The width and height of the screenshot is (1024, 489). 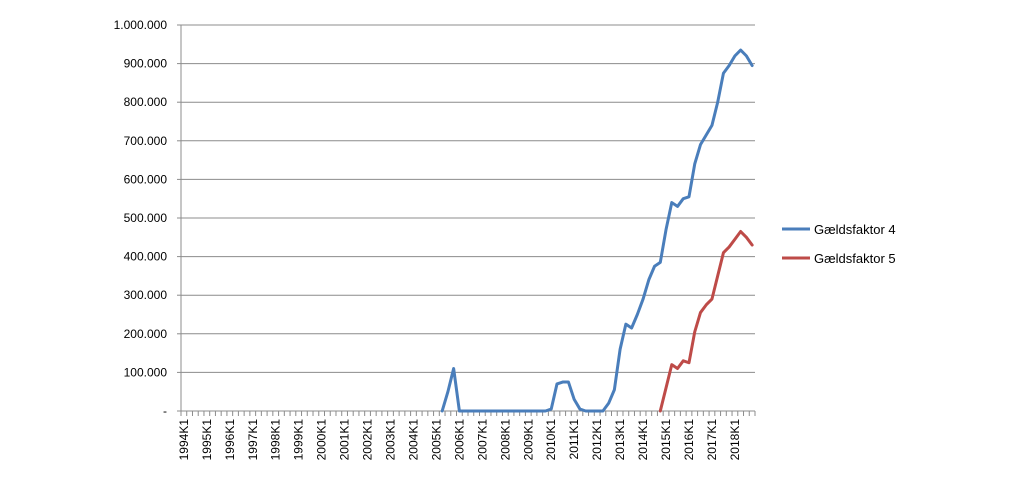 I want to click on x-tick-label: 2009K1, so click(x=528, y=440).